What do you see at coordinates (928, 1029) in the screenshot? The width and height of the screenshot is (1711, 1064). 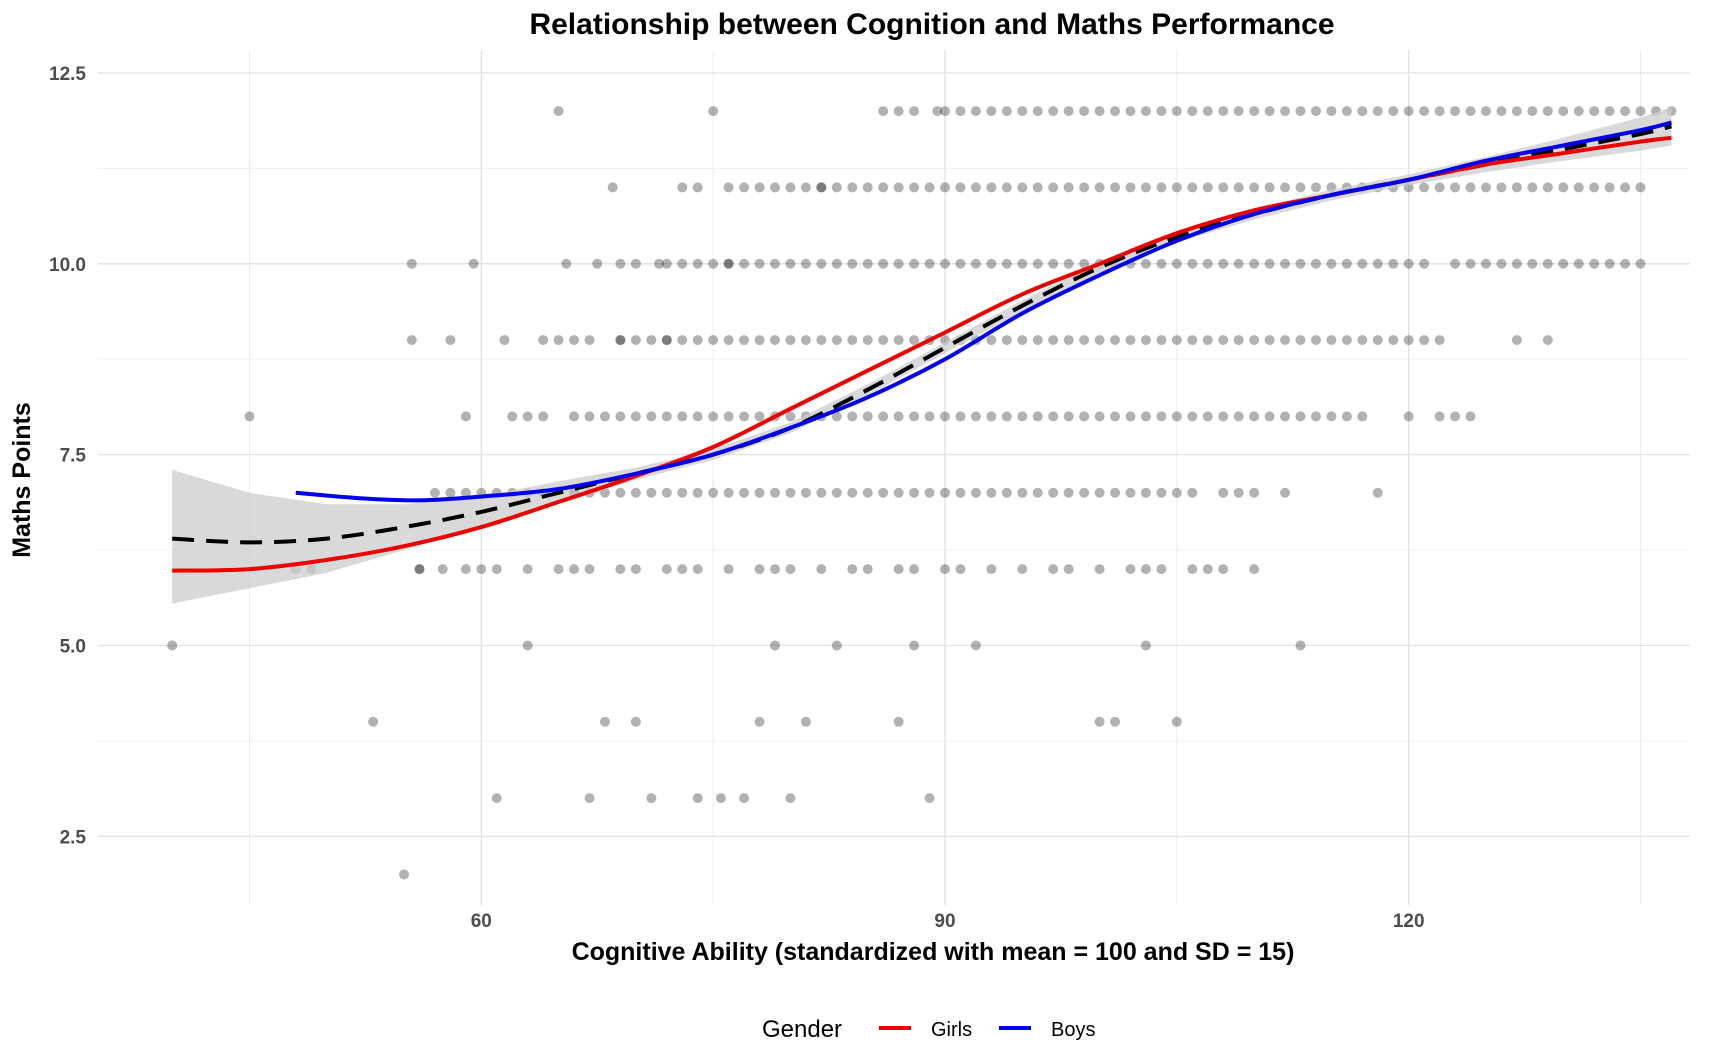 I see `legend: Gender Girls Boys` at bounding box center [928, 1029].